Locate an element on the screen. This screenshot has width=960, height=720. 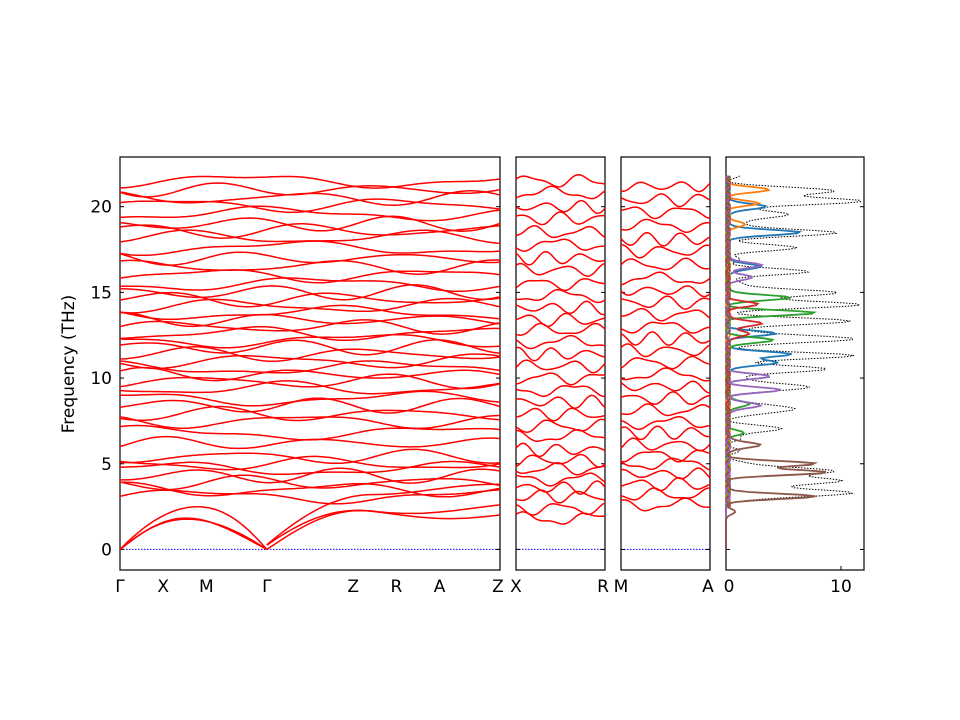
band-panel-1-xtick-label-1: X is located at coordinates (163, 587).